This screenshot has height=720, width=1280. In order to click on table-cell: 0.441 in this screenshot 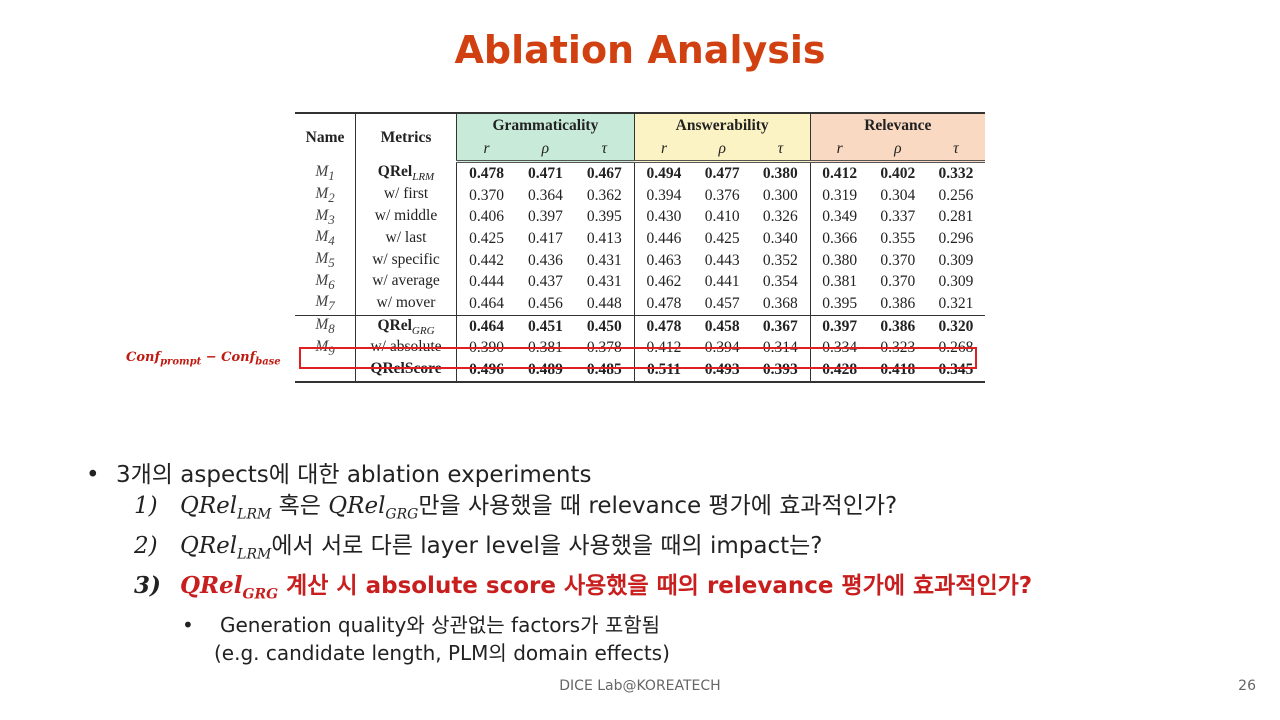, I will do `click(722, 282)`.